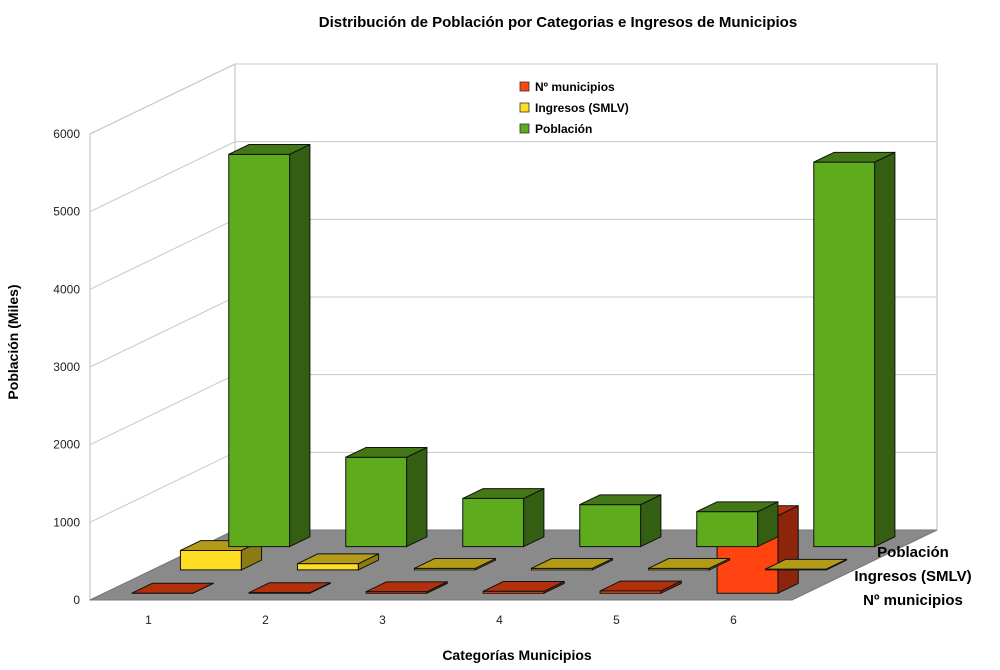 This screenshot has height=670, width=1000. Describe the element at coordinates (575, 87) in the screenshot. I see `legend-entry: Nº municipios` at that location.